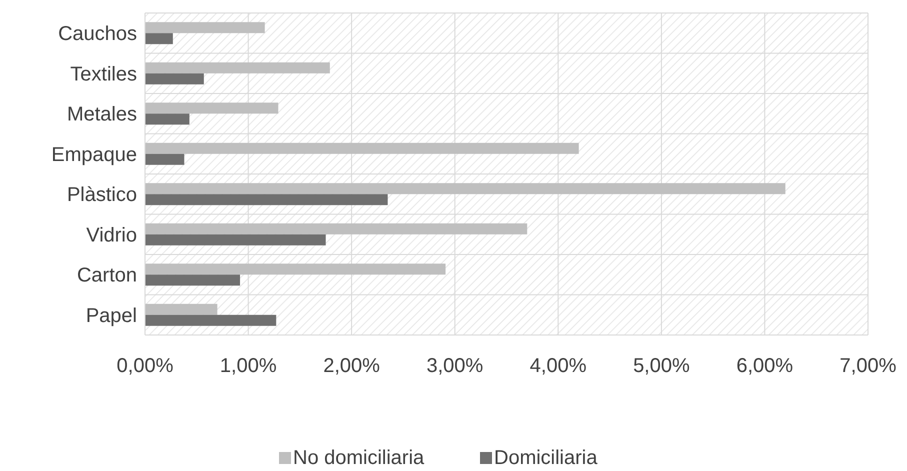  What do you see at coordinates (765, 366) in the screenshot?
I see `x-tick-label: 6,00%` at bounding box center [765, 366].